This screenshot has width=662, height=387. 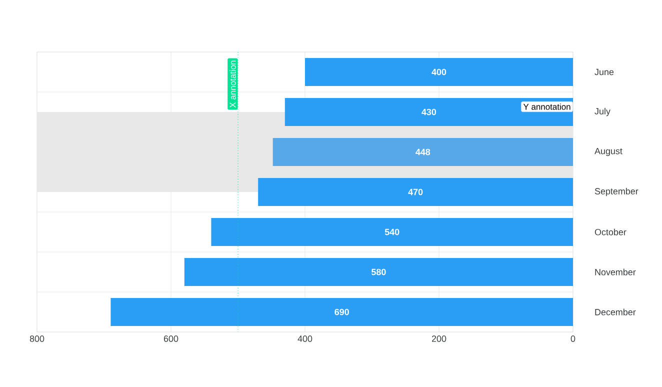 I want to click on data-label: 580, so click(x=378, y=272).